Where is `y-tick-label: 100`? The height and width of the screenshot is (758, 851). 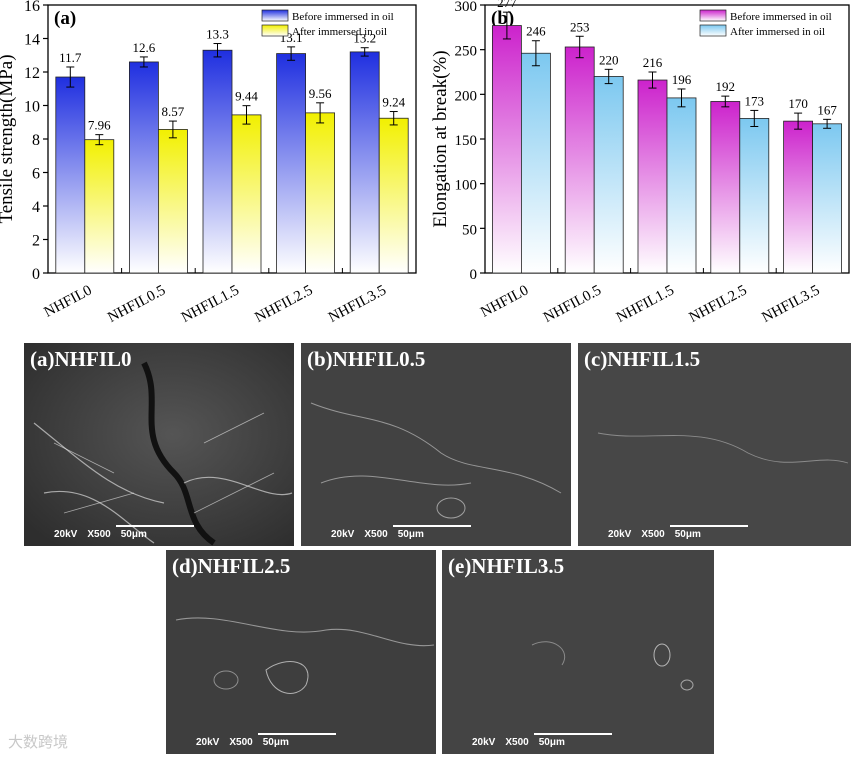
y-tick-label: 100 is located at coordinates (466, 186).